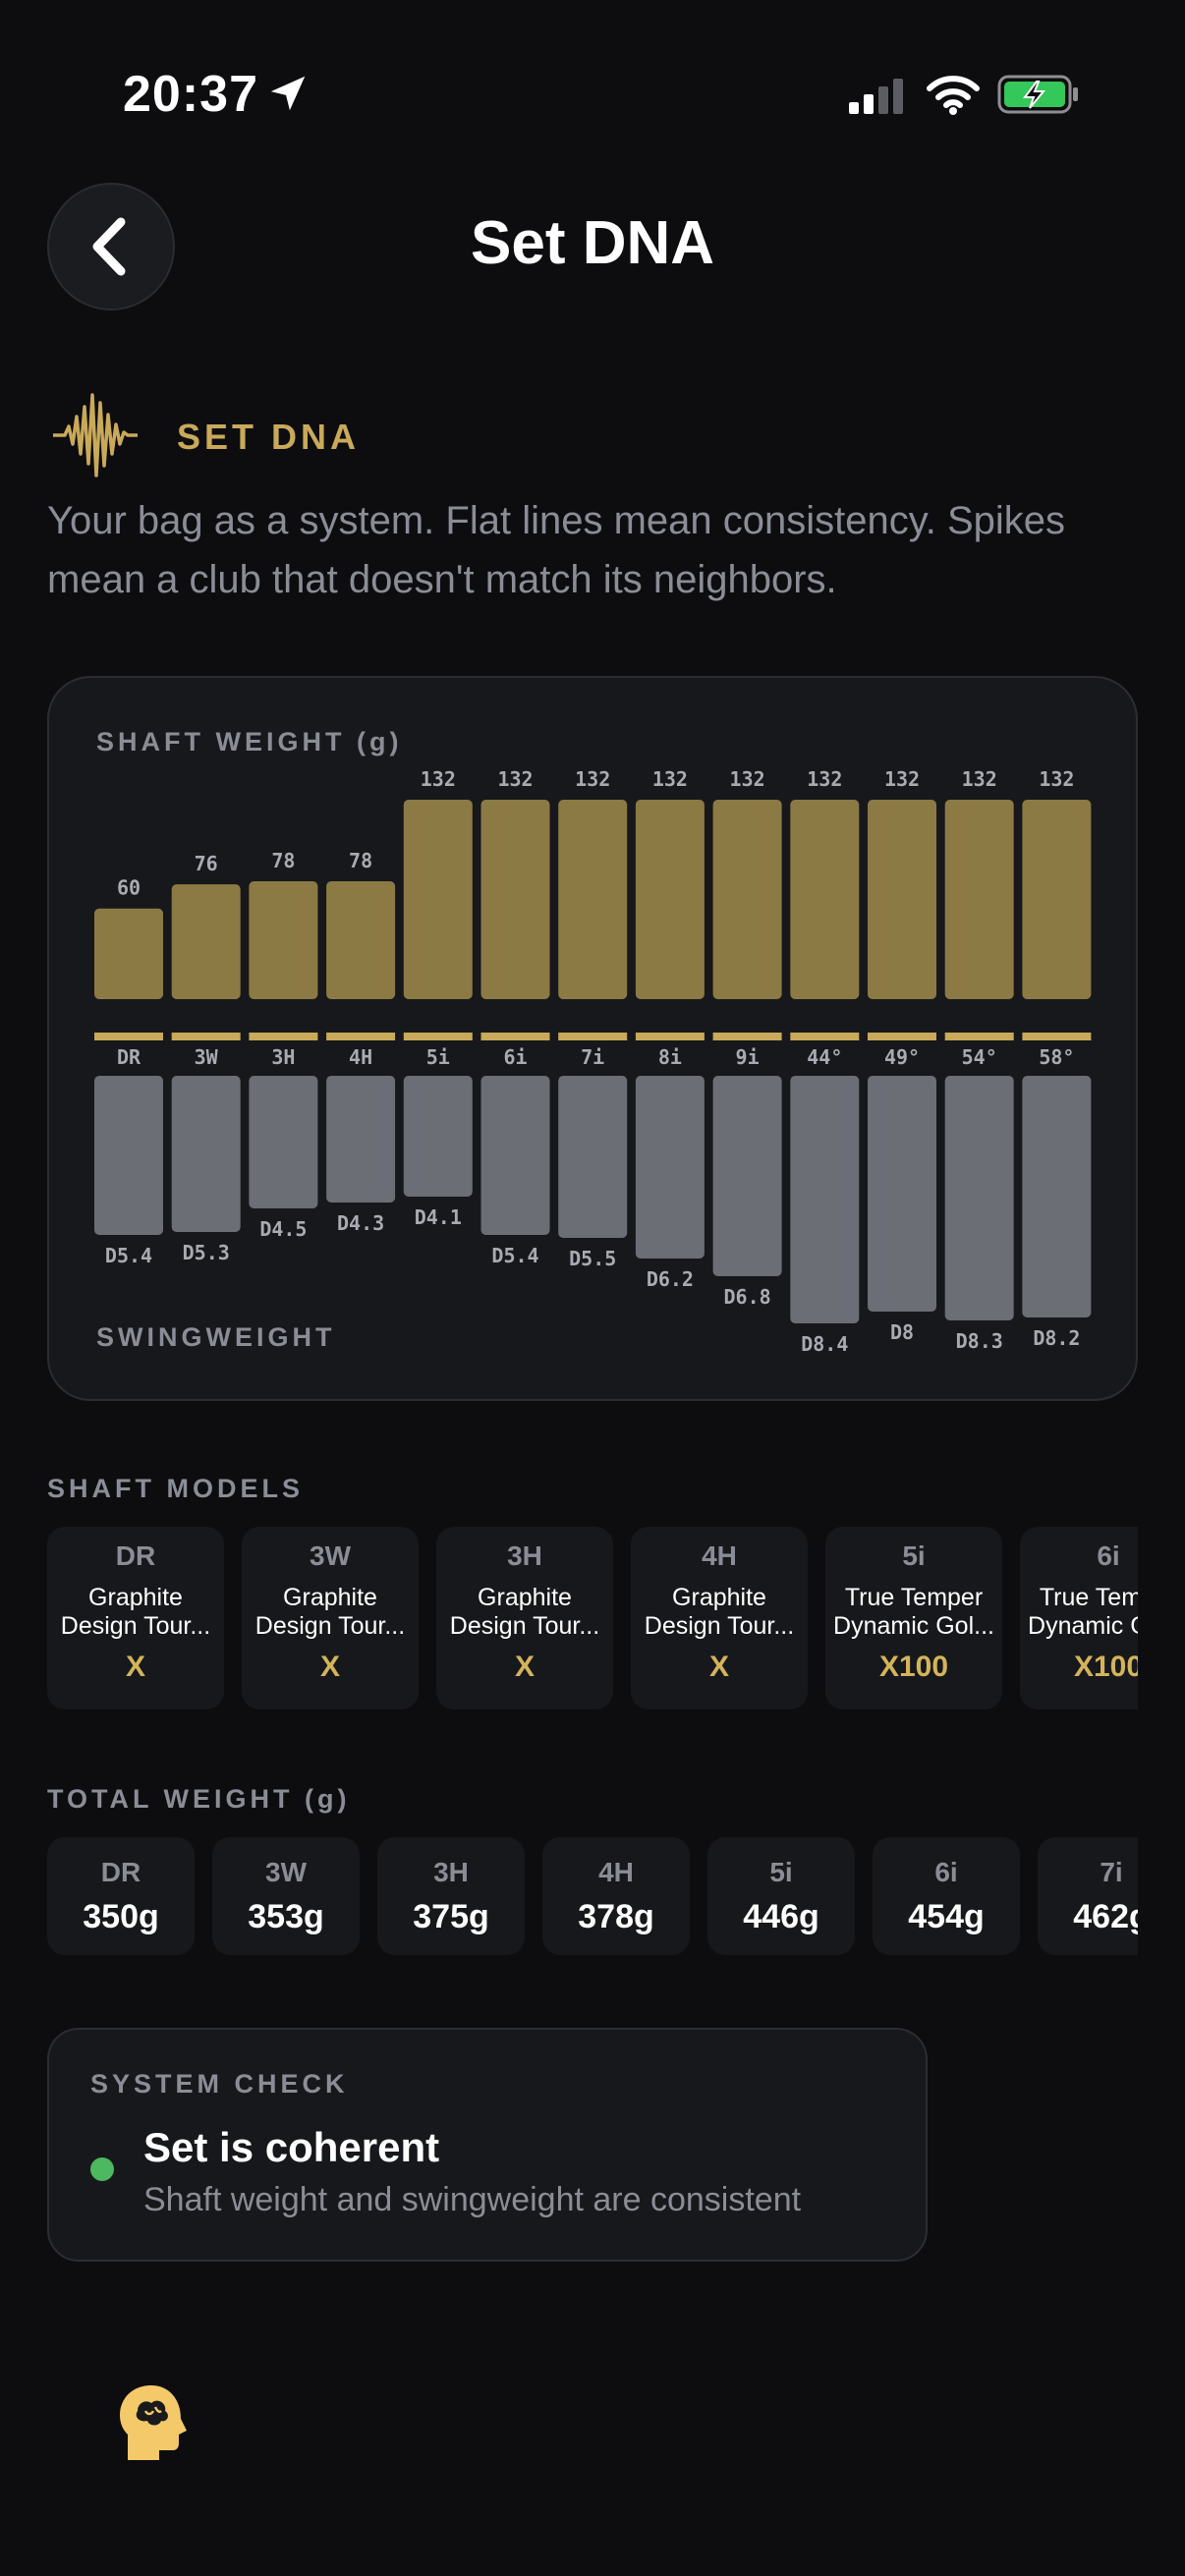 The height and width of the screenshot is (2576, 1185). What do you see at coordinates (331, 1555) in the screenshot?
I see `shaft-model-club: 3W` at bounding box center [331, 1555].